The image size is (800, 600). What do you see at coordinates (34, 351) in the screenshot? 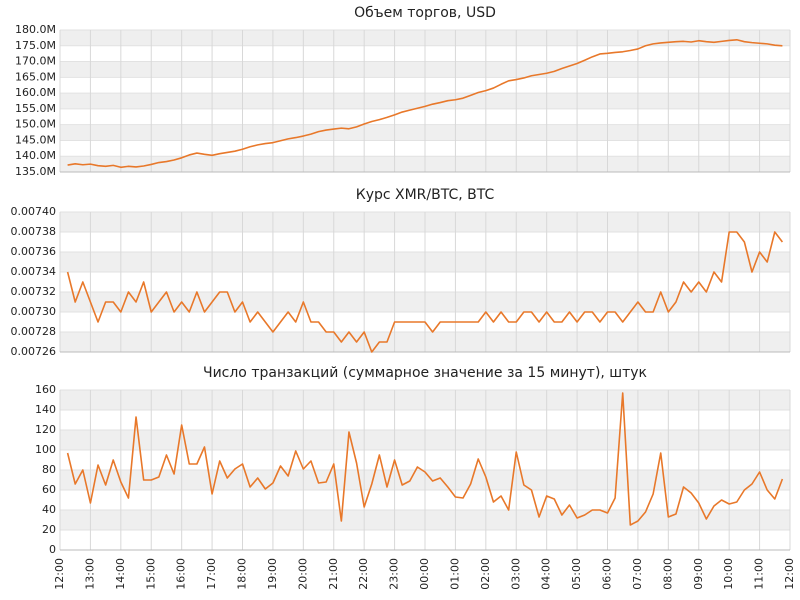
I see `y-tick-label: 0.00726` at bounding box center [34, 351].